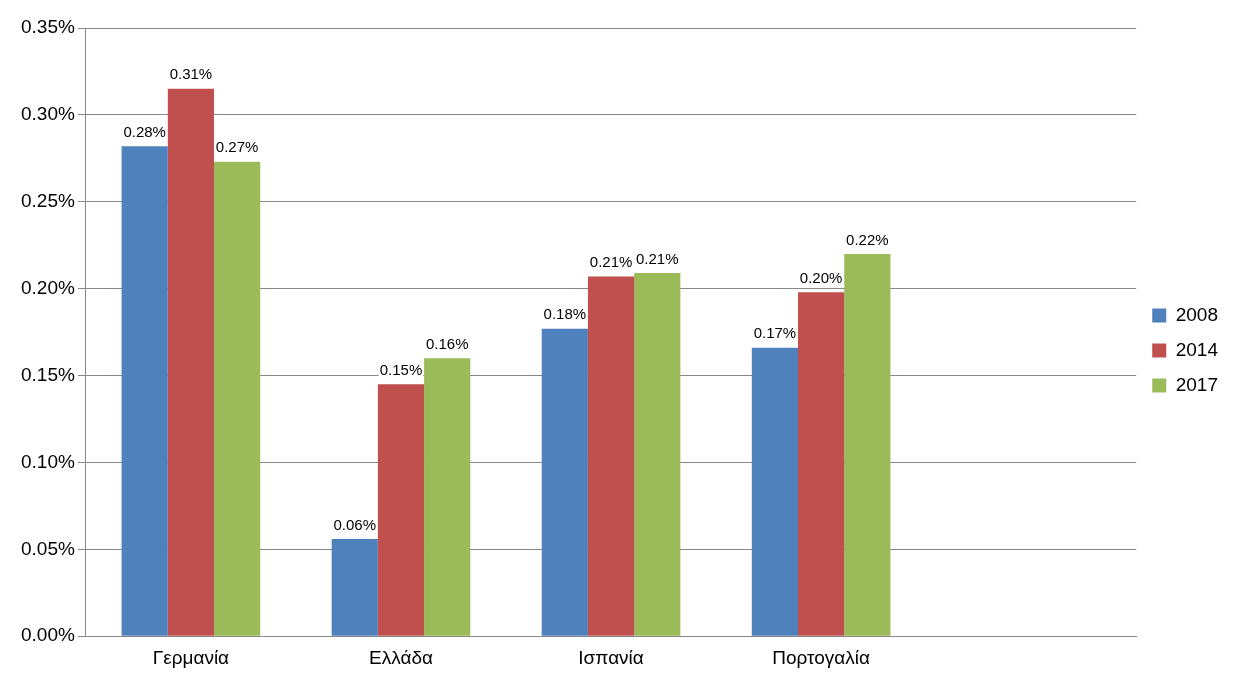  Describe the element at coordinates (1197, 384) in the screenshot. I see `legend-label: 2017` at that location.